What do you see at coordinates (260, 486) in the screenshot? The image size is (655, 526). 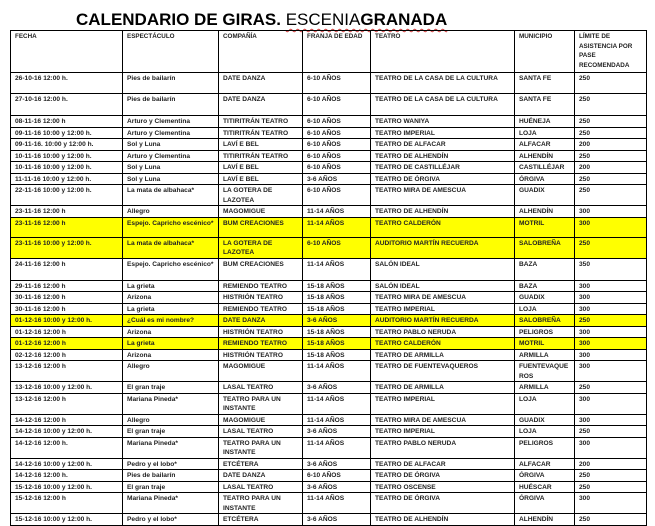 I see `cell-compania: LASAL TEATRO` at bounding box center [260, 486].